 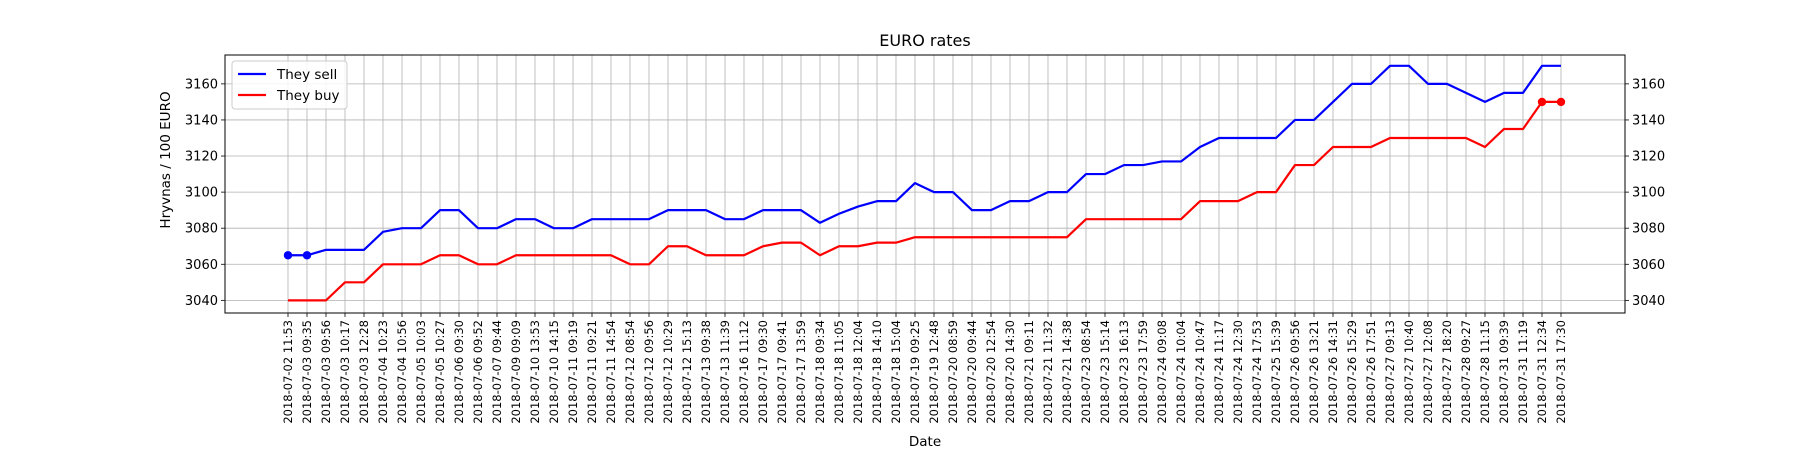 I want to click on x-tick-label: 2018-07-20 12:54, so click(x=991, y=372).